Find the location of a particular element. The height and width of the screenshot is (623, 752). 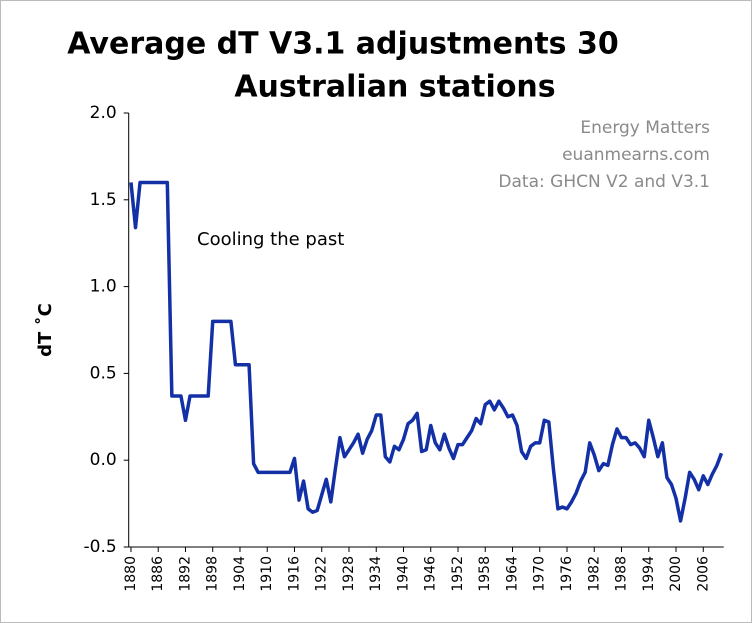

x-tick-label: 1898 is located at coordinates (213, 574).